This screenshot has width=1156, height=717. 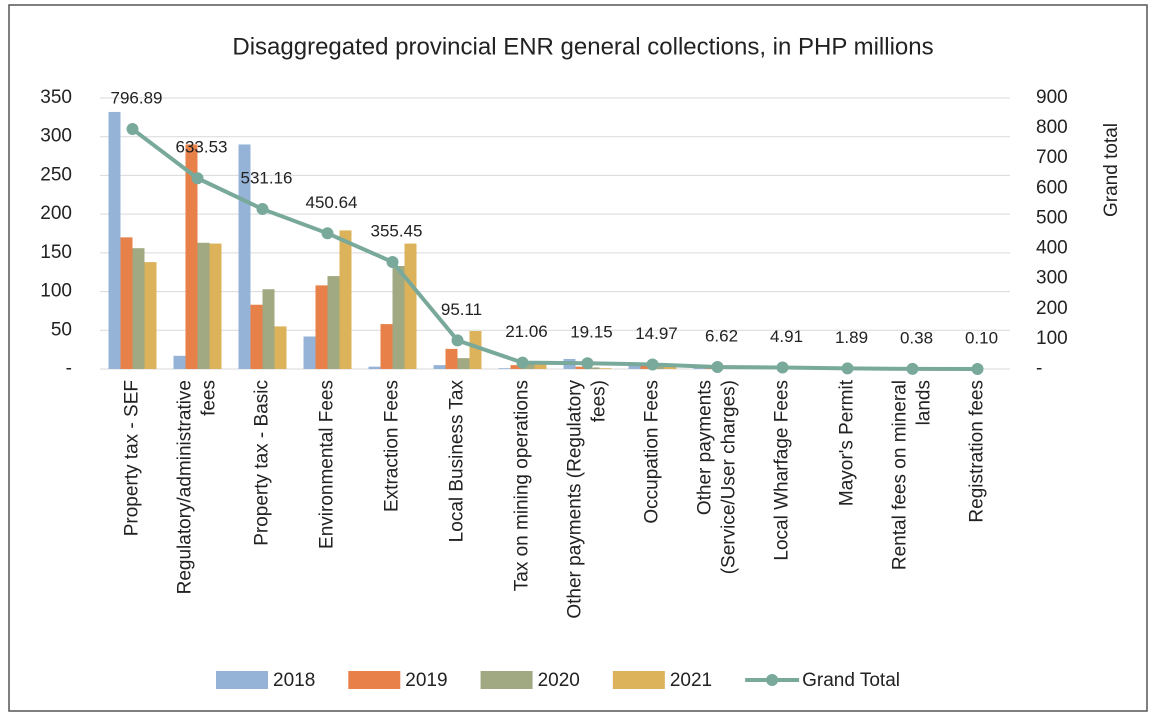 I want to click on y2-axis-label: Grand total, so click(x=1111, y=170).